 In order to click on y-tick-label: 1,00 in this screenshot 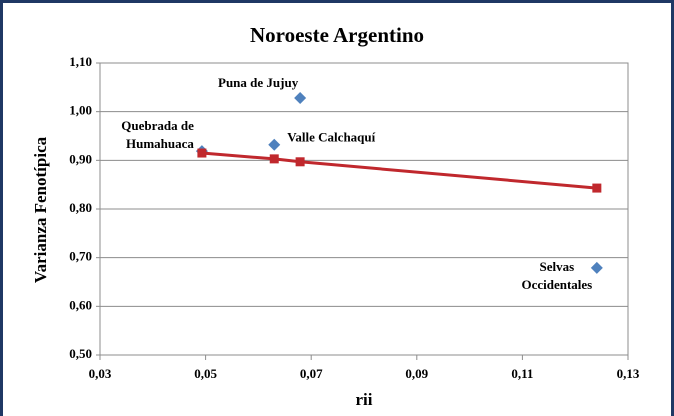, I will do `click(80, 110)`.